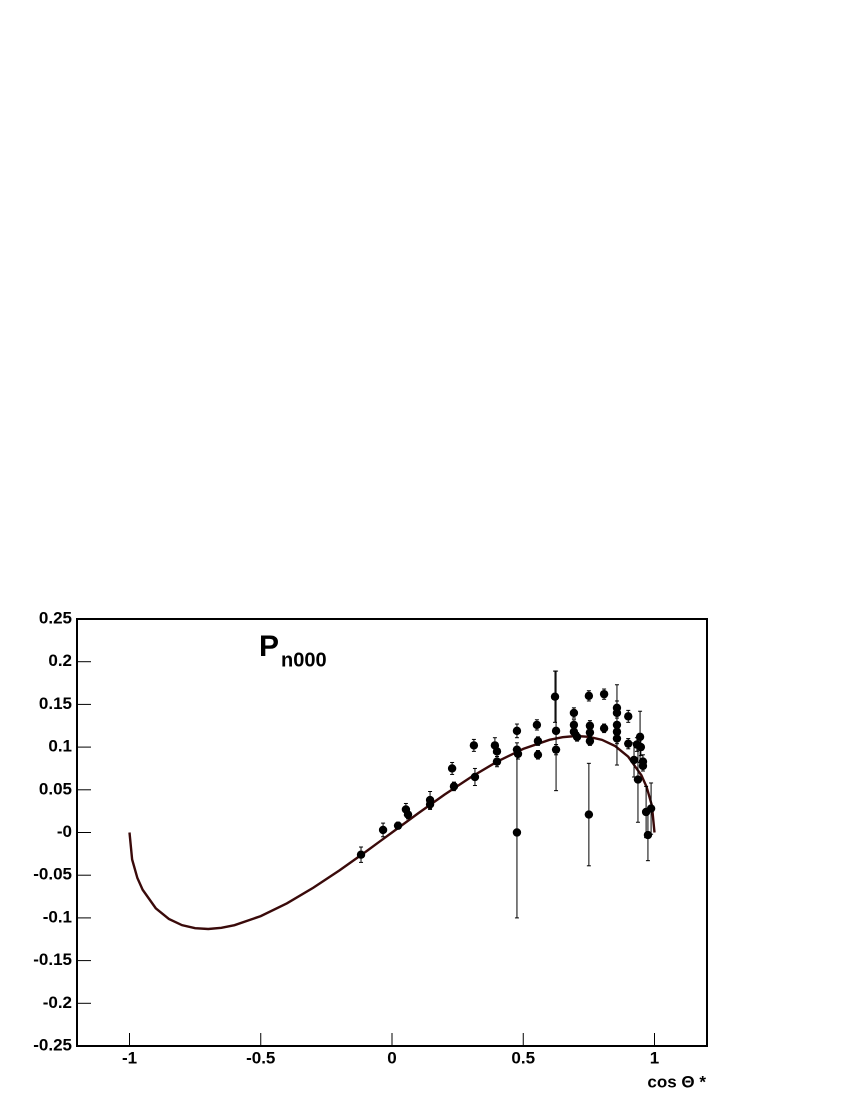 The height and width of the screenshot is (1100, 850). I want to click on x-axis-label: cos Θ *, so click(676, 1081).